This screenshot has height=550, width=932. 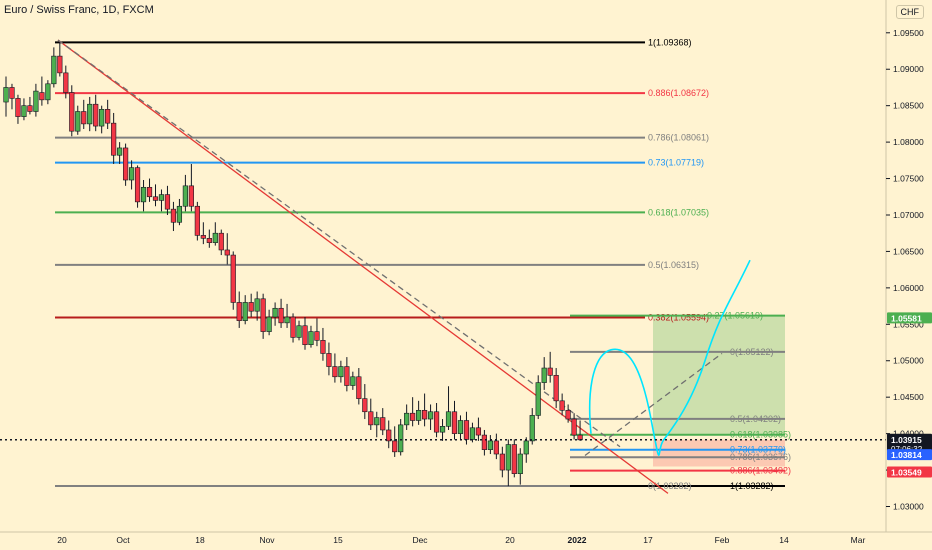 What do you see at coordinates (908, 106) in the screenshot?
I see `y-tick-label: 1.08500` at bounding box center [908, 106].